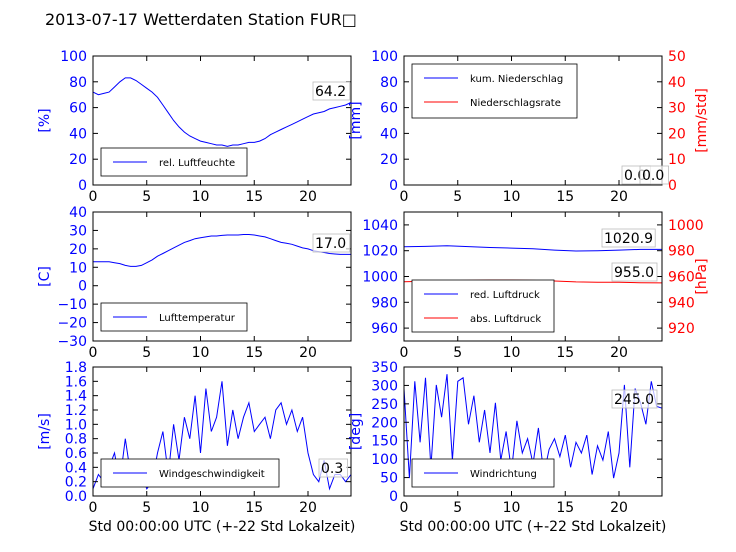  Describe the element at coordinates (516, 79) in the screenshot. I see `legend-label: kum. Niederschlag` at that location.